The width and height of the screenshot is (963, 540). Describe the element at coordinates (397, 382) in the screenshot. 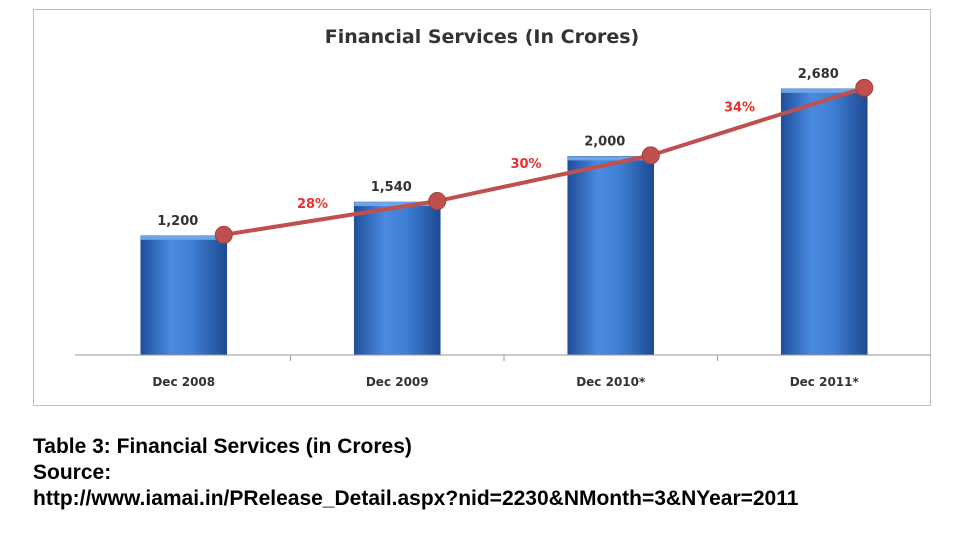

I see `x-tick-label: Dec 2009` at that location.